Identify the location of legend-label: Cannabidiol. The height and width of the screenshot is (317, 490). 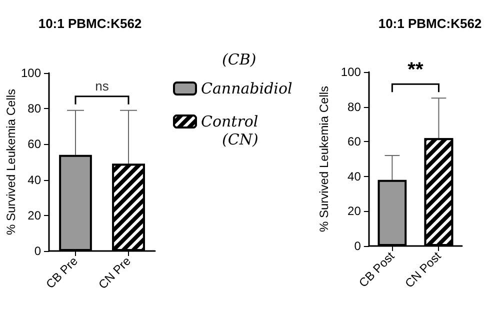
(247, 89).